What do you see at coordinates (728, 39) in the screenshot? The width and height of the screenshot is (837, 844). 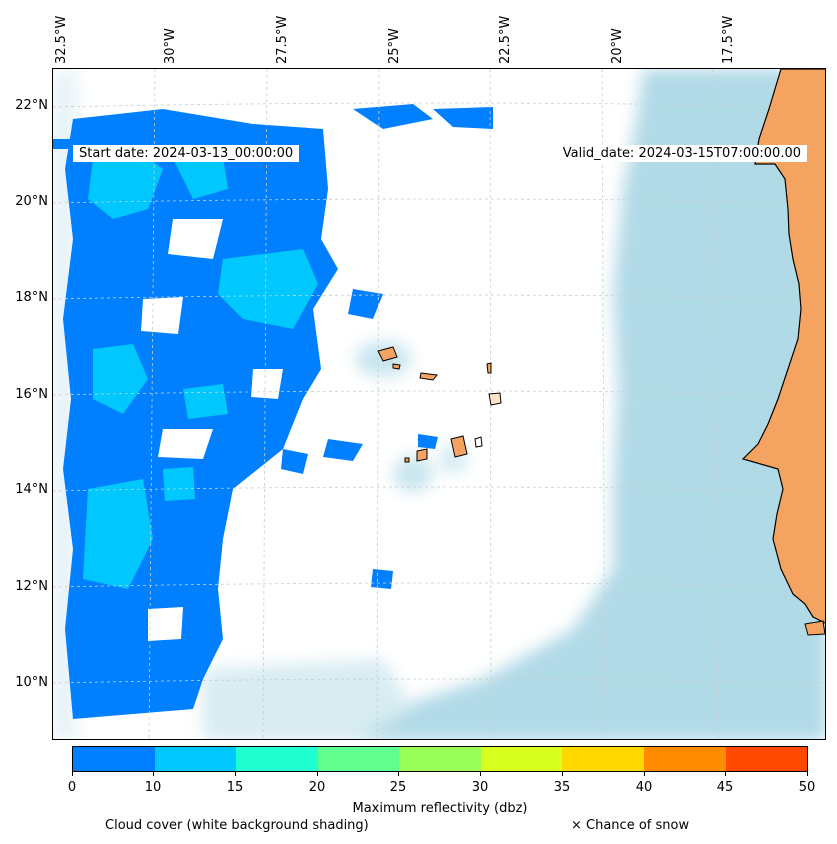 I see `lon-label-17-5w: 17.5°W` at bounding box center [728, 39].